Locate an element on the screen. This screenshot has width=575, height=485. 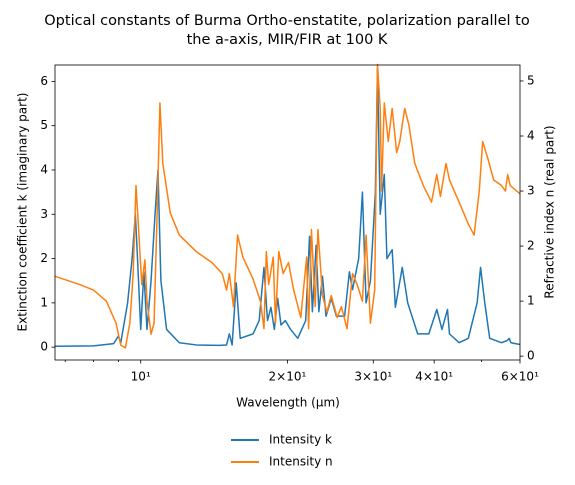
y2-tick-label: 0 is located at coordinates (531, 356).